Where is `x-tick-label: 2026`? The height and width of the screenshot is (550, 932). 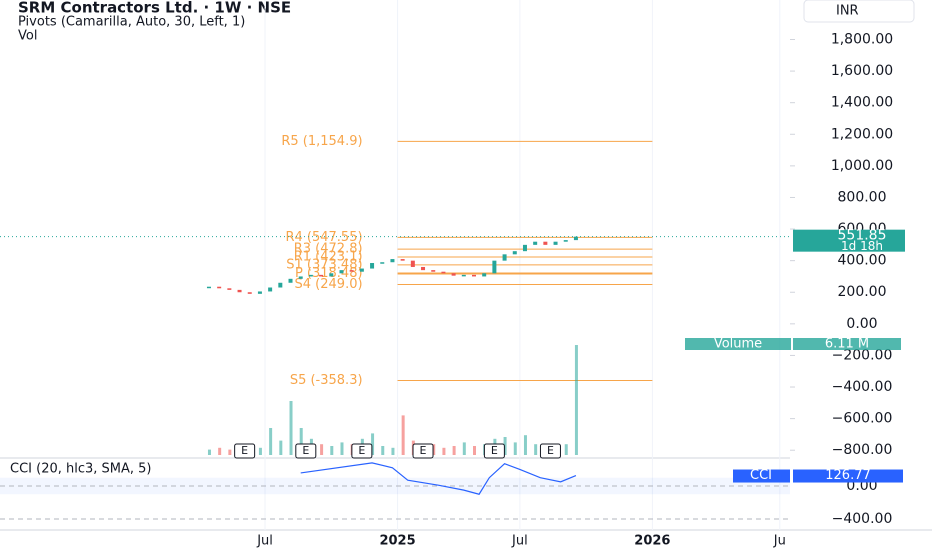
x-tick-label: 2026 is located at coordinates (652, 541).